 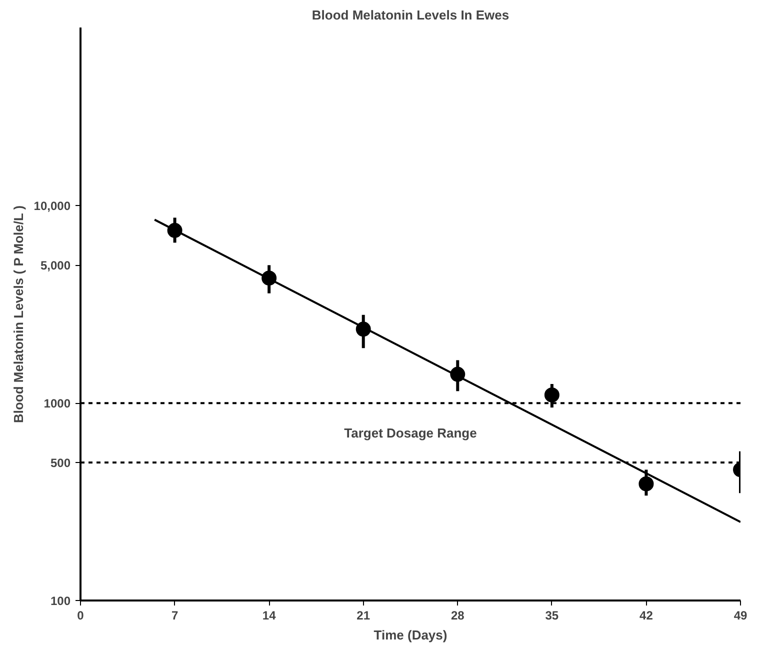 What do you see at coordinates (55, 265) in the screenshot?
I see `y-tick-label: 5,000` at bounding box center [55, 265].